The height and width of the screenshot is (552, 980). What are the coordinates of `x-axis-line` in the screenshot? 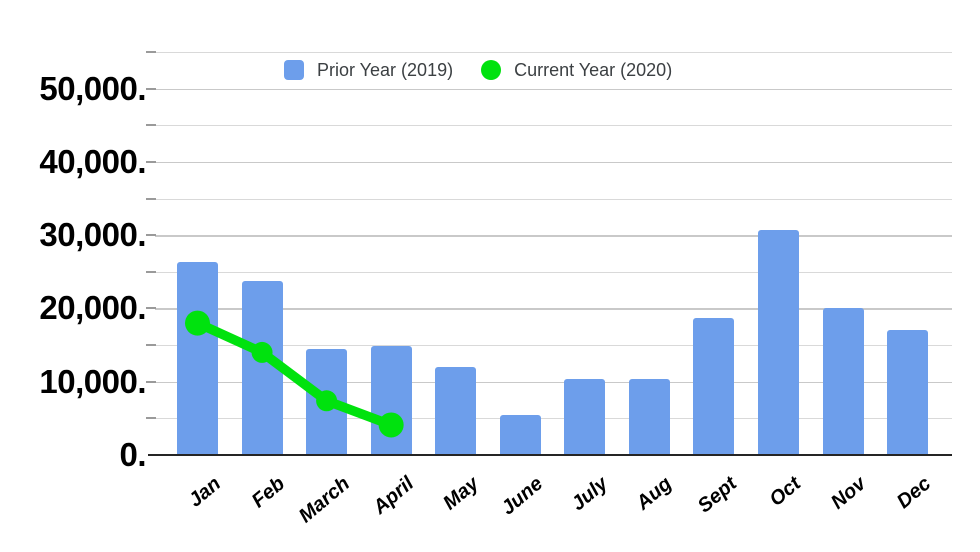 It's located at (550, 454).